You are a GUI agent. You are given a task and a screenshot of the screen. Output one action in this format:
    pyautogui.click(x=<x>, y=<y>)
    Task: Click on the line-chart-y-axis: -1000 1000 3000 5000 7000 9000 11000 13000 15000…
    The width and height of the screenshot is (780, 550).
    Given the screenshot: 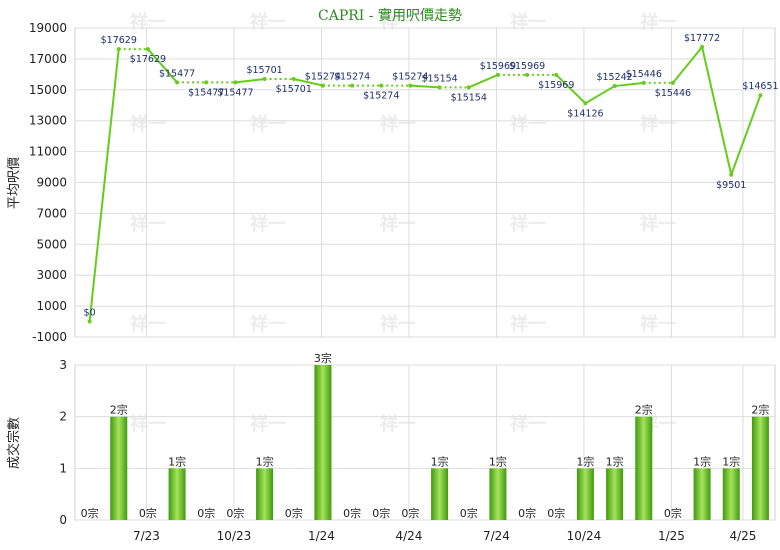 What is the action you would take?
    pyautogui.click(x=48, y=182)
    